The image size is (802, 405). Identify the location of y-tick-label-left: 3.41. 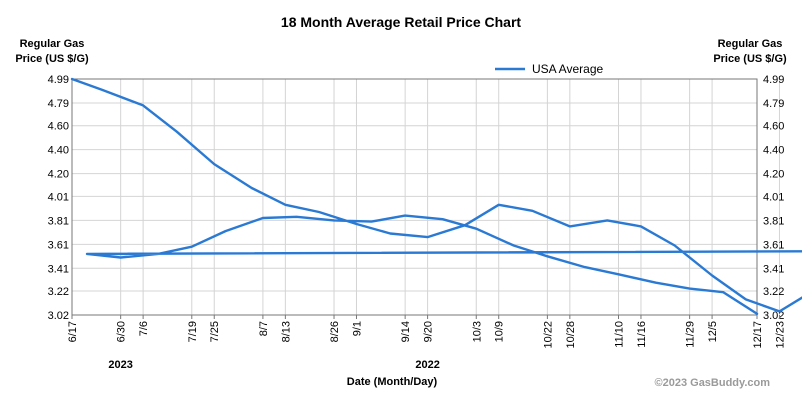
(58, 269).